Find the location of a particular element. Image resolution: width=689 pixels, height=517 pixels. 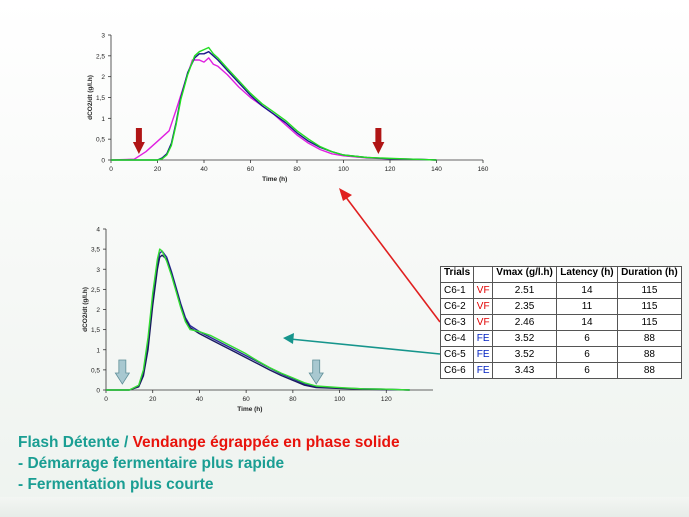

cell-trial: C6-3 is located at coordinates (457, 322).